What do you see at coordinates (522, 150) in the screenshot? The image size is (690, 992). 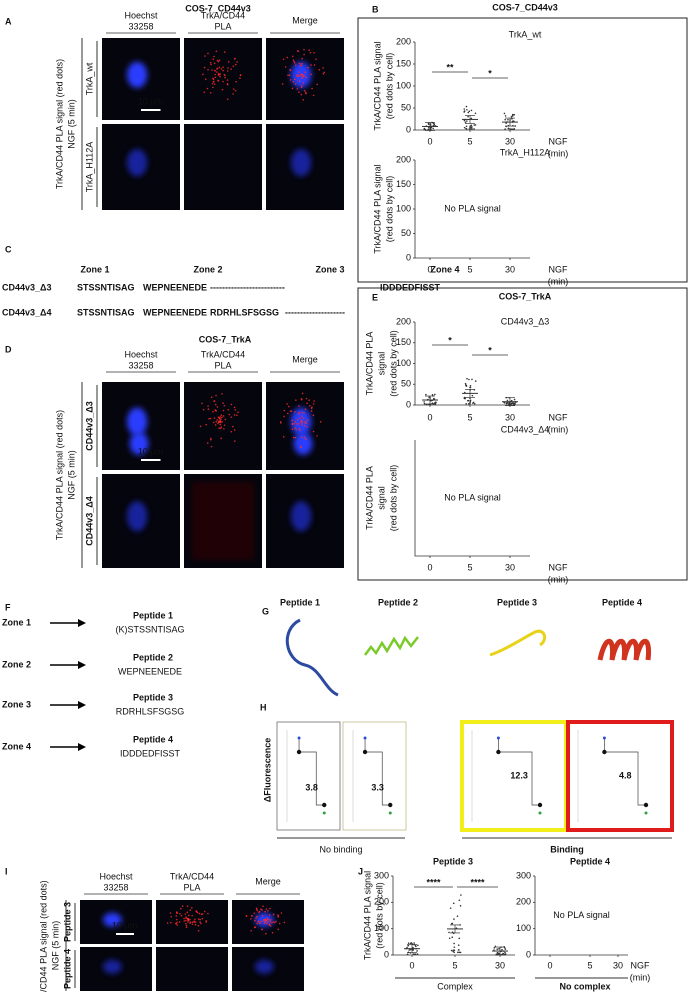 I see `panel-box` at bounding box center [522, 150].